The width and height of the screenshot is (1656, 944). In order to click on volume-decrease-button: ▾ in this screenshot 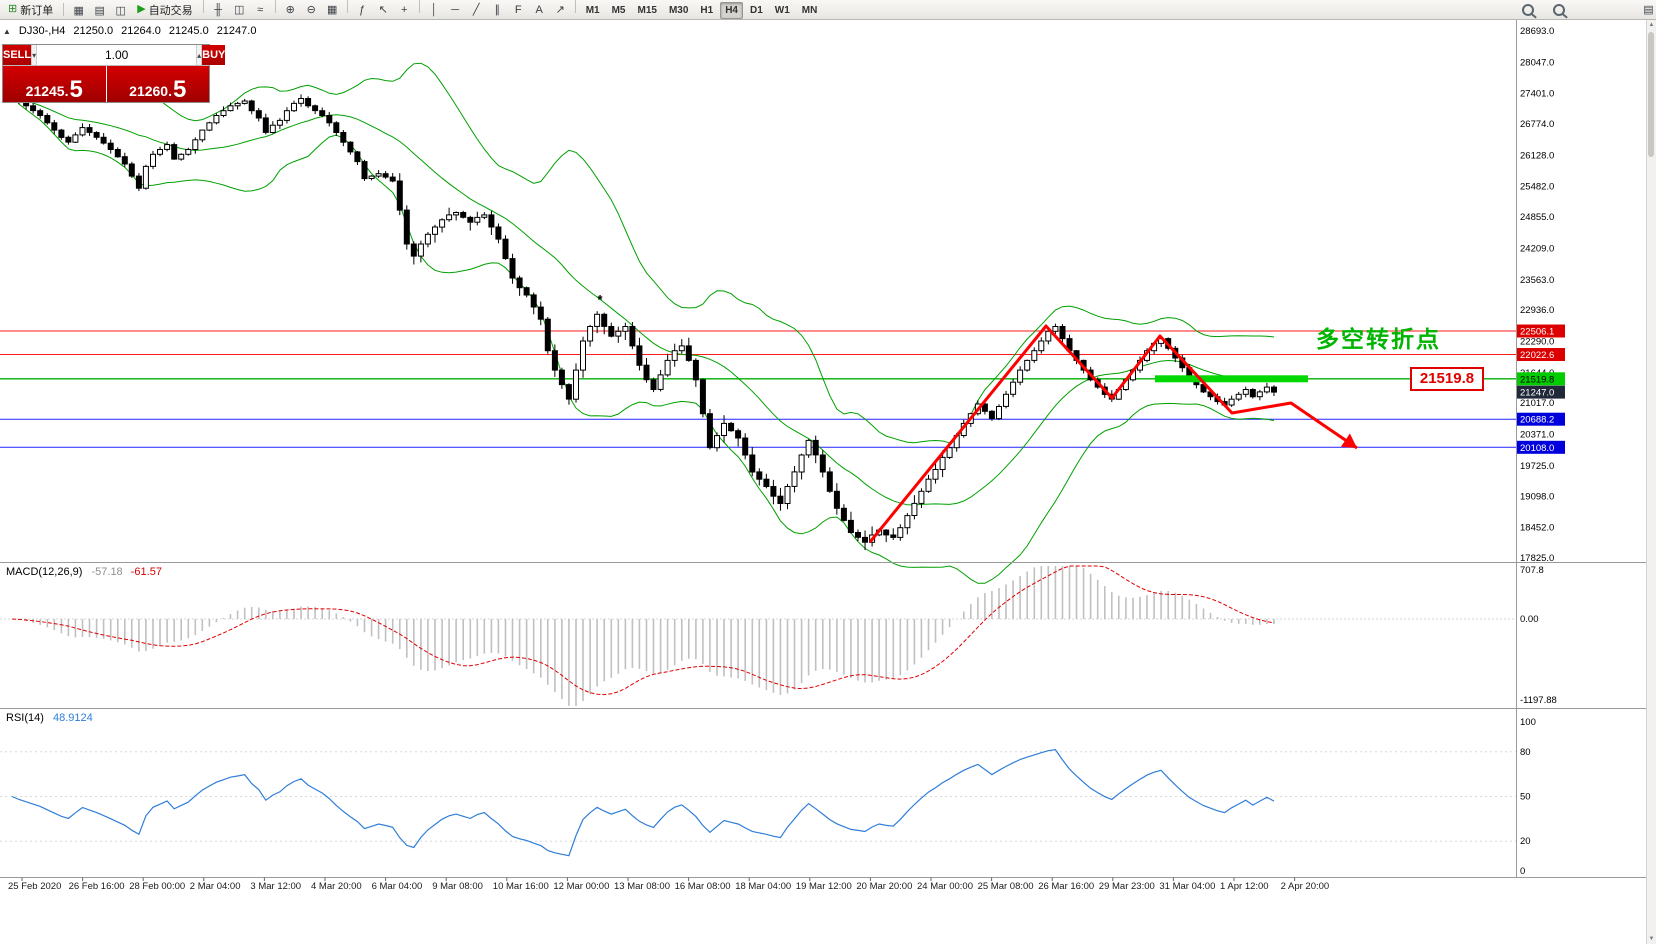, I will do `click(34, 55)`.